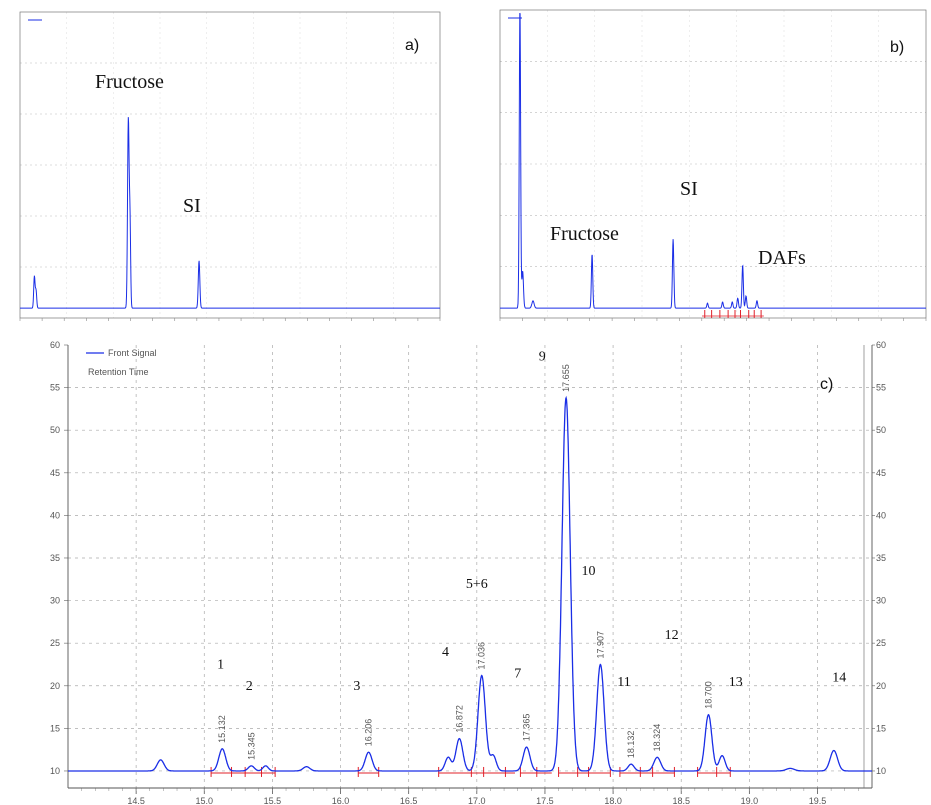 This screenshot has height=805, width=931. I want to click on y-tick-label-left: 20, so click(55, 686).